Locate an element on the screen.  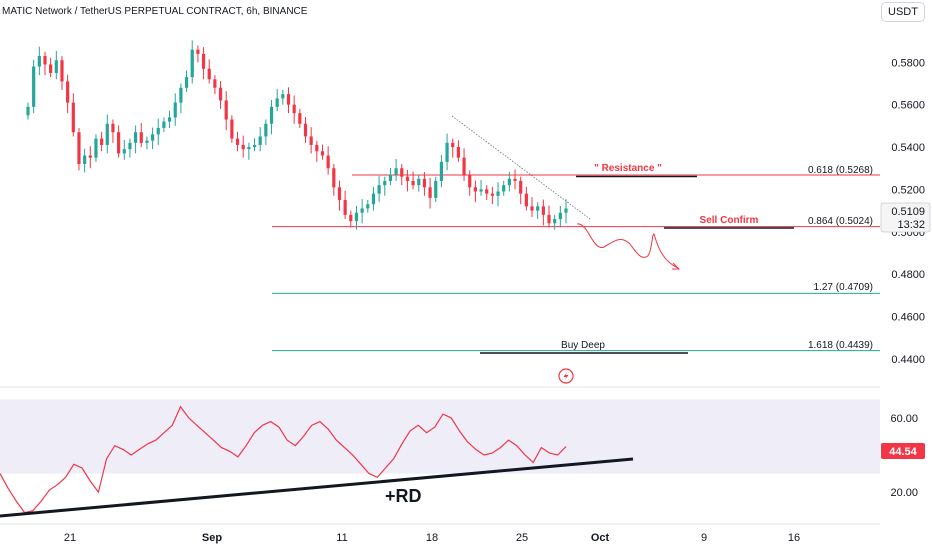
time-tick-label: 11 is located at coordinates (341, 538).